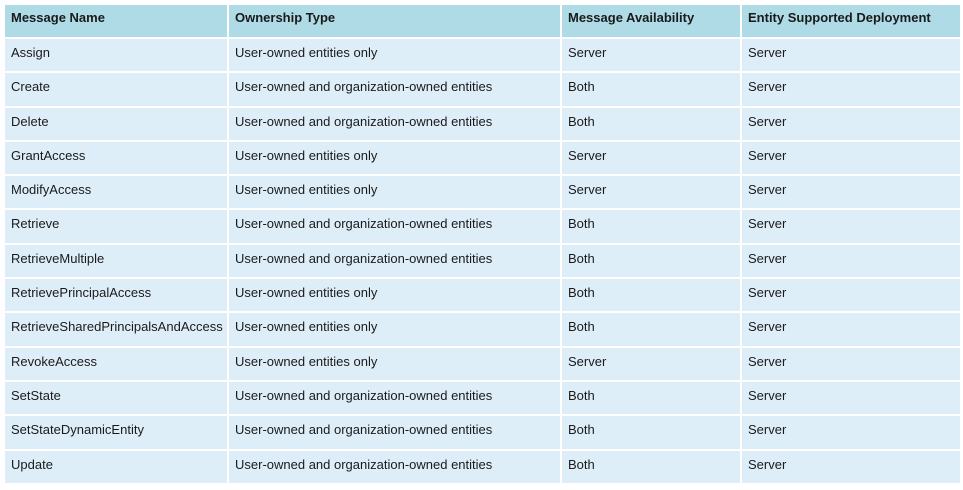 This screenshot has width=963, height=490. Describe the element at coordinates (394, 21) in the screenshot. I see `header-ownership-type: Ownership Type` at that location.